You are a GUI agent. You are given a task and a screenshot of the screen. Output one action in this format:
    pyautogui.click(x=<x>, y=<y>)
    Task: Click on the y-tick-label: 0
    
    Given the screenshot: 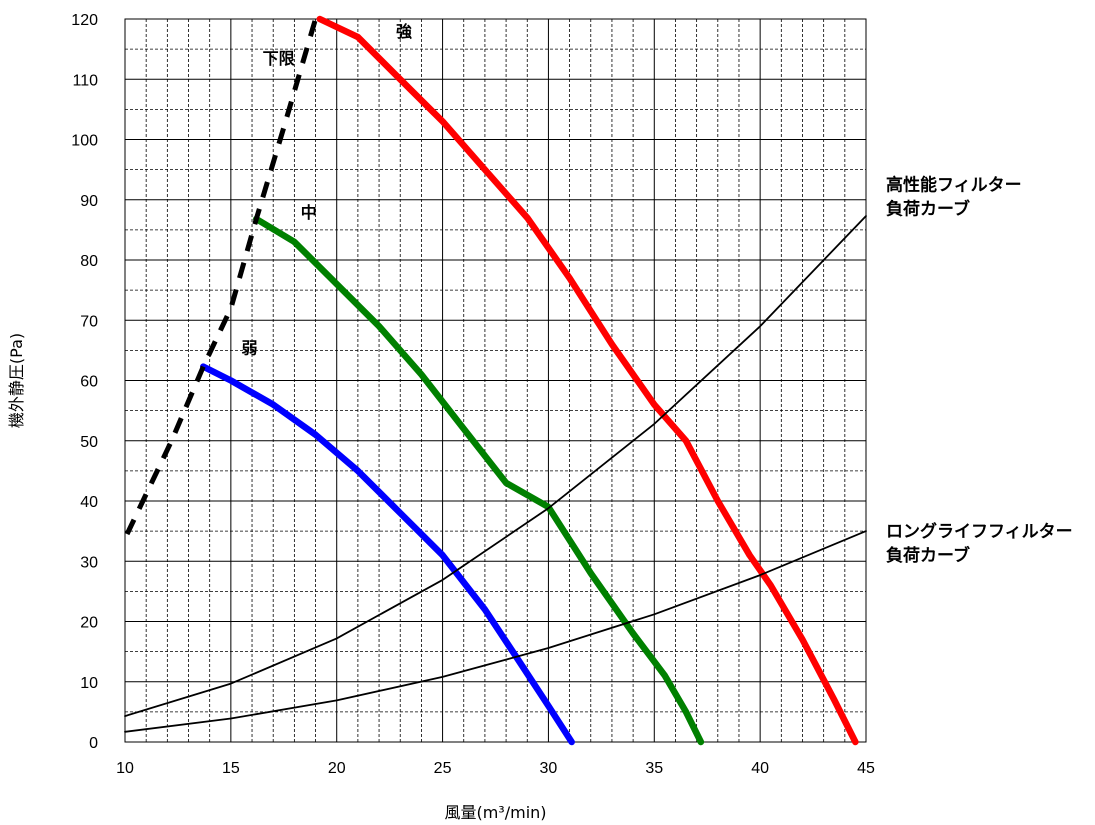 What is the action you would take?
    pyautogui.click(x=93, y=743)
    